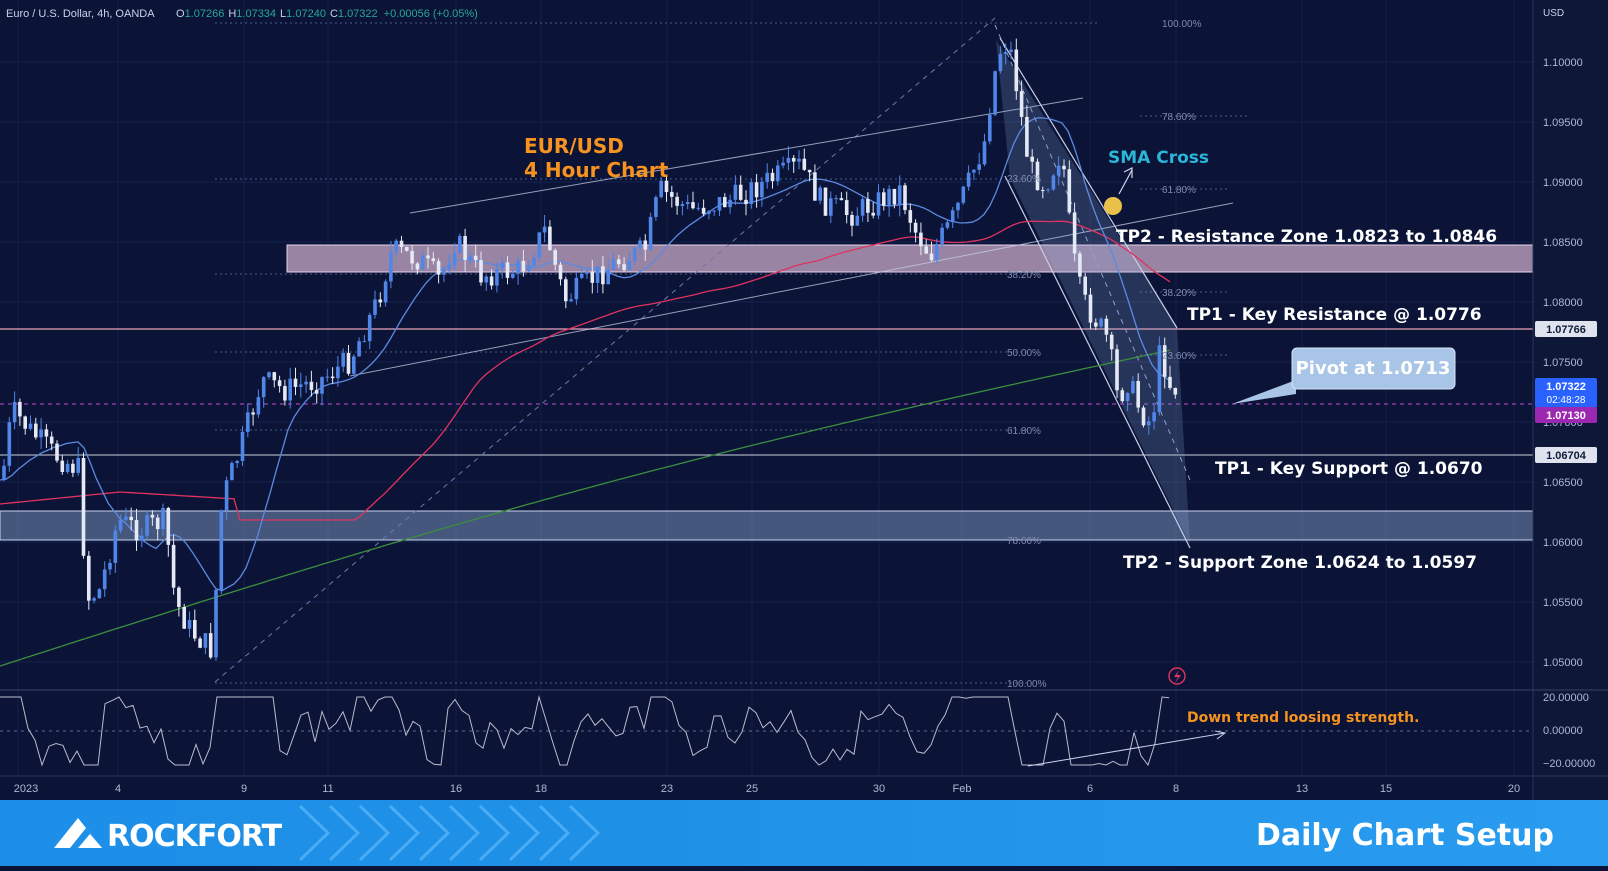 Image resolution: width=1608 pixels, height=871 pixels. I want to click on rsi-axis-ticks: 20.00000 0.00000 −20.00000, so click(1569, 731).